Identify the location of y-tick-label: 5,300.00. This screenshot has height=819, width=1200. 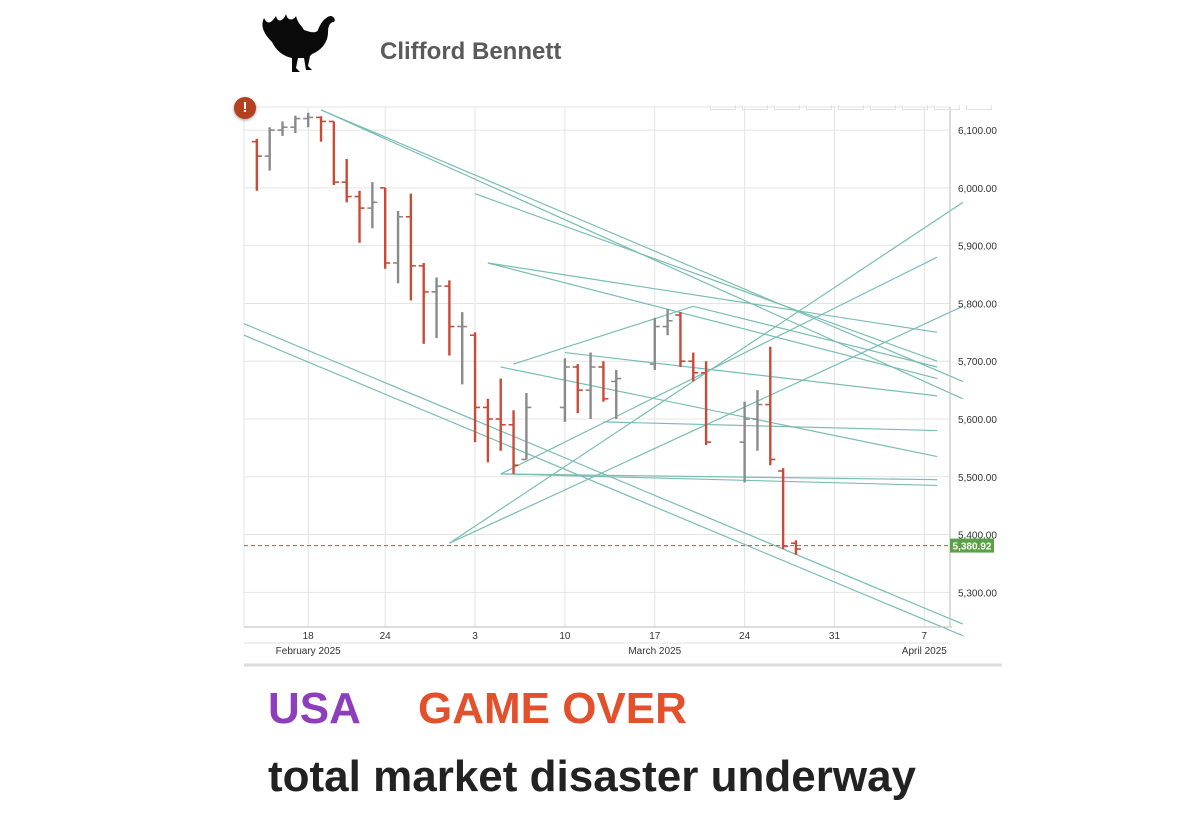
(977, 593).